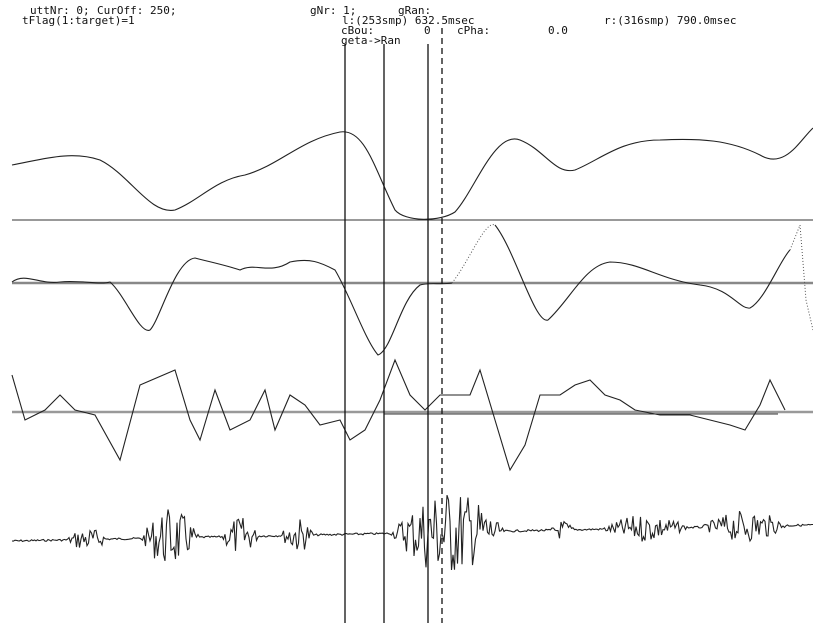 The width and height of the screenshot is (813, 623). Describe the element at coordinates (473, 254) in the screenshot. I see `contour-2-dotted` at that location.